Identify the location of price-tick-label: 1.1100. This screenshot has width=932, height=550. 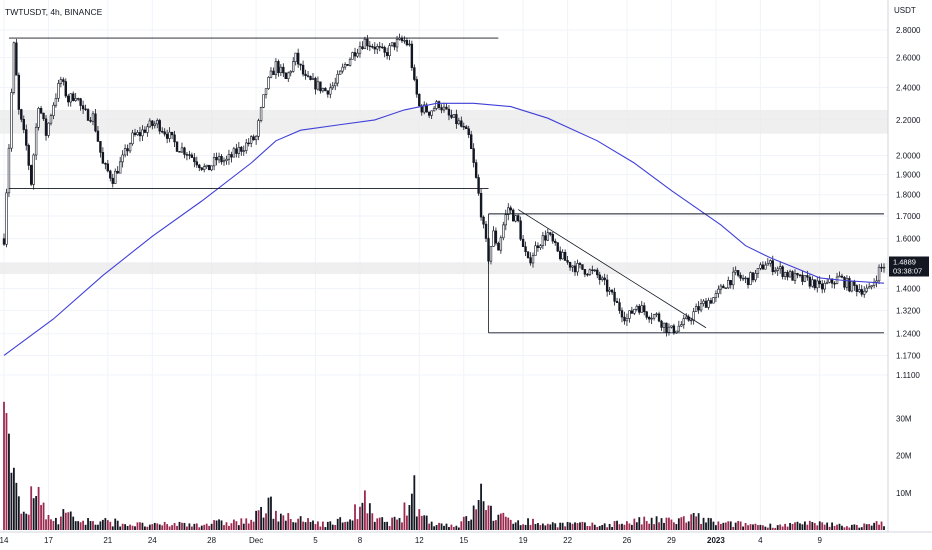
(908, 375).